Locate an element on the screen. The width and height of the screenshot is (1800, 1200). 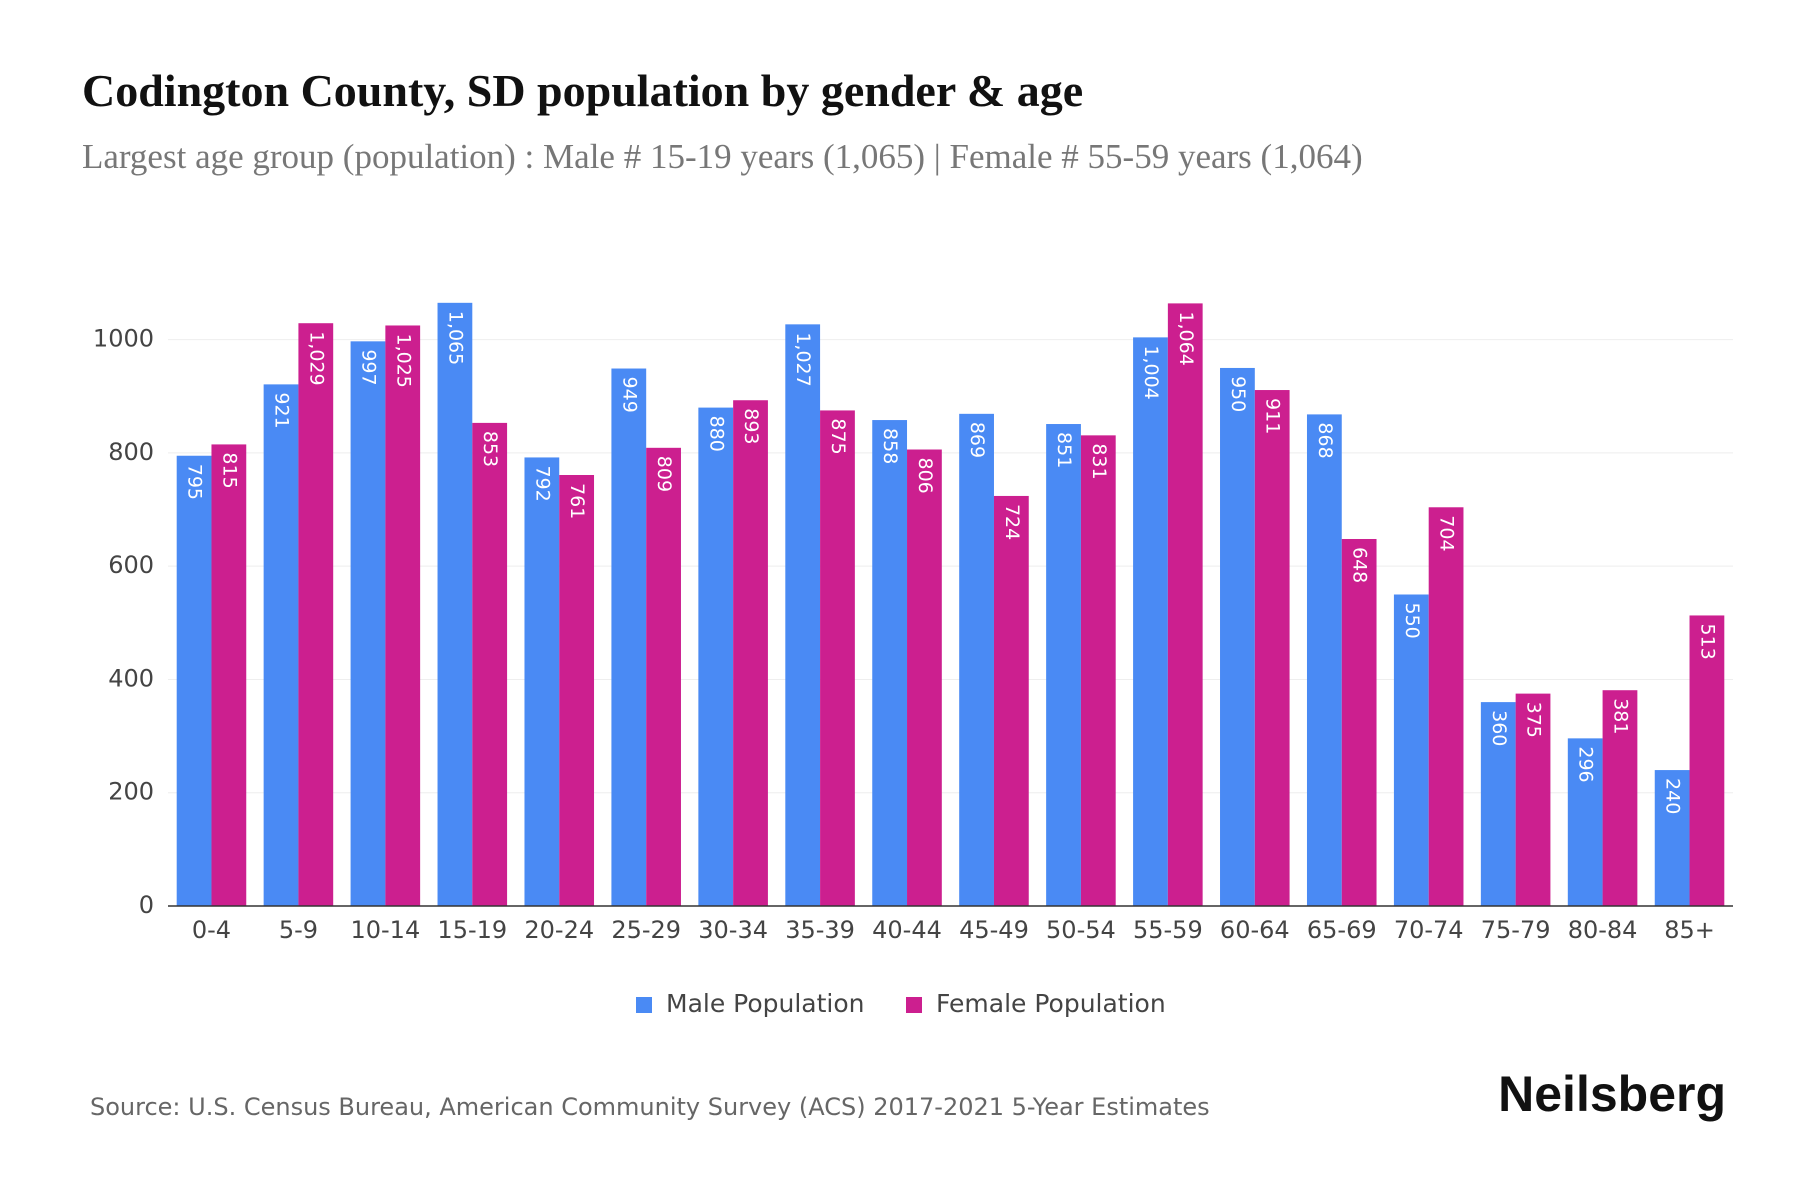
value-label: 911 is located at coordinates (1273, 416).